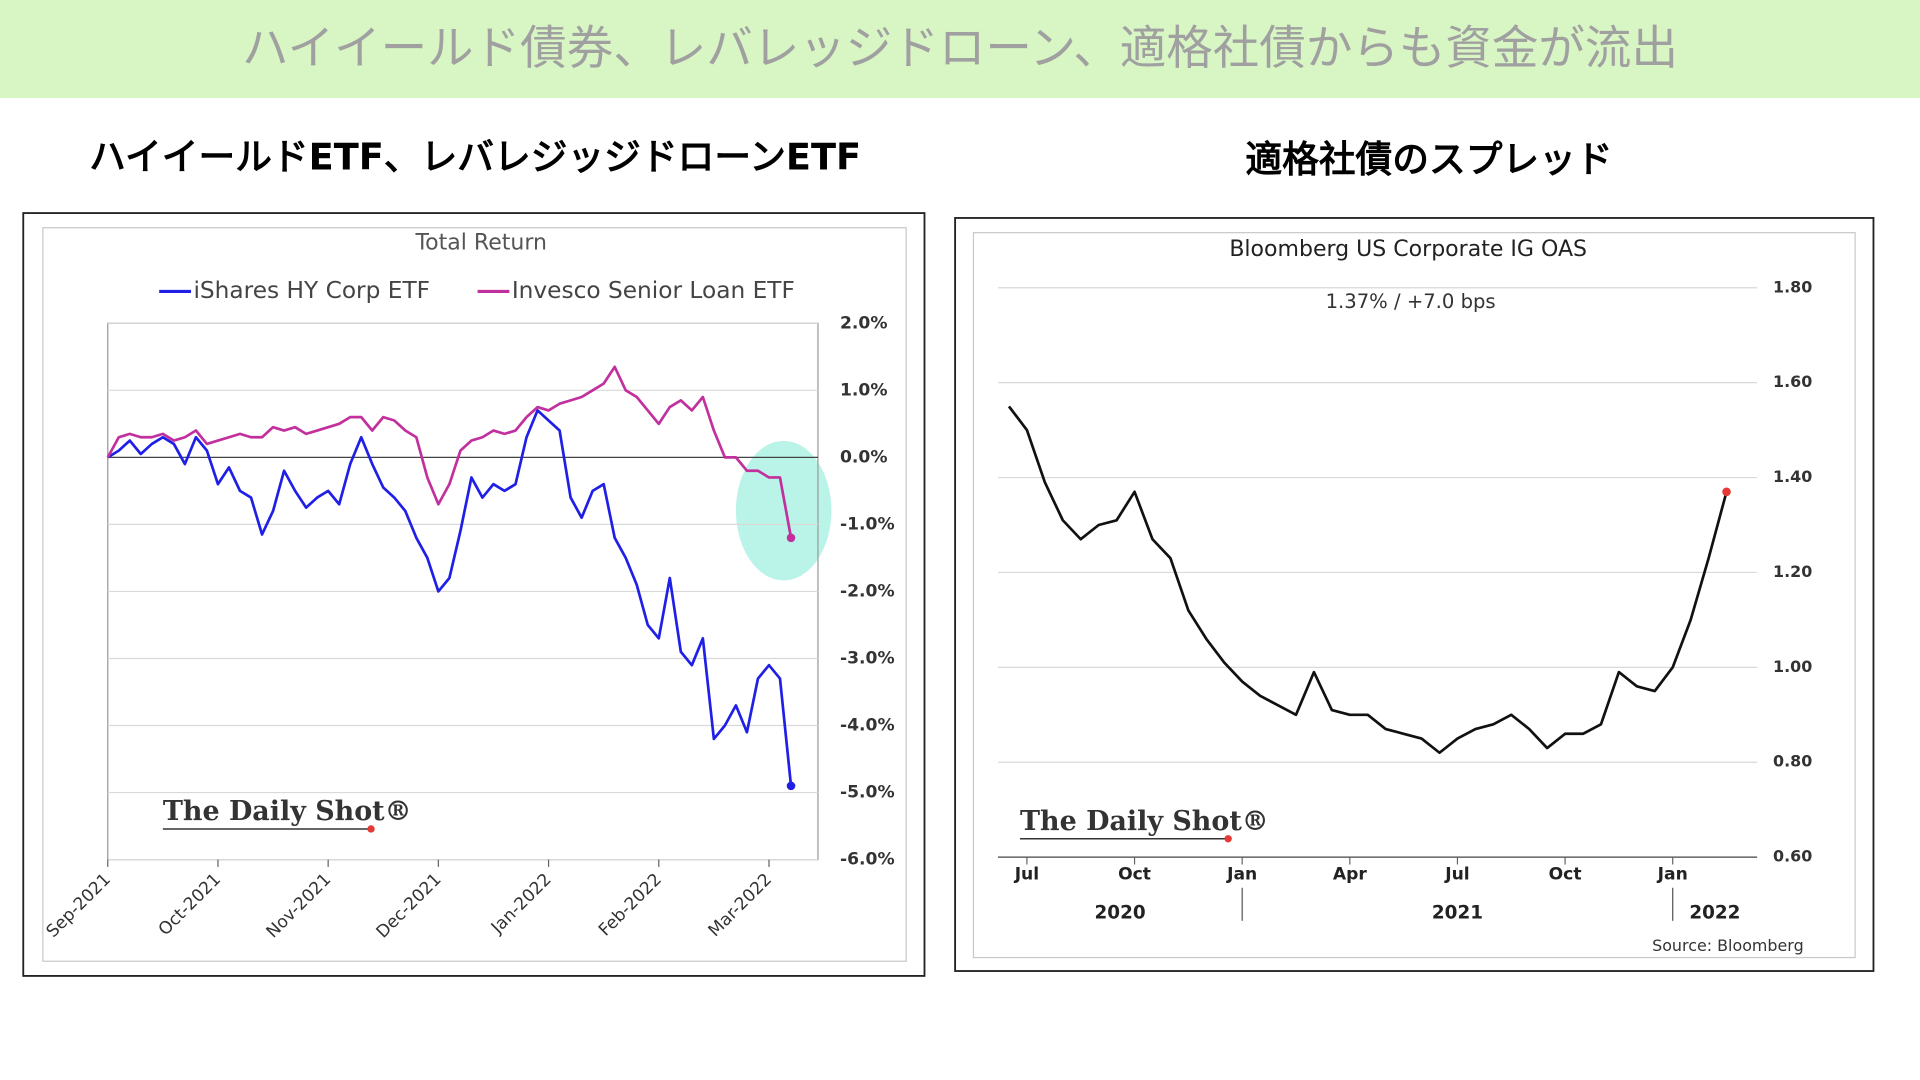 The height and width of the screenshot is (1080, 1920). I want to click on x-tick-label: Apr, so click(1350, 874).